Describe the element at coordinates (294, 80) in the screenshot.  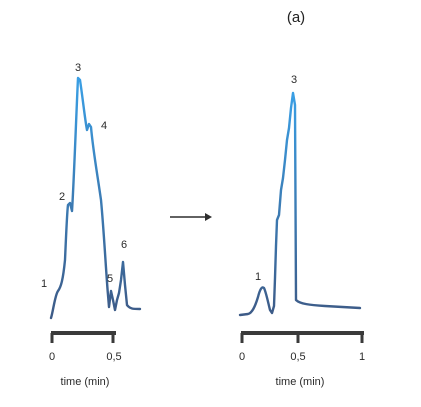
I see `right-peak-label-3: 3` at that location.